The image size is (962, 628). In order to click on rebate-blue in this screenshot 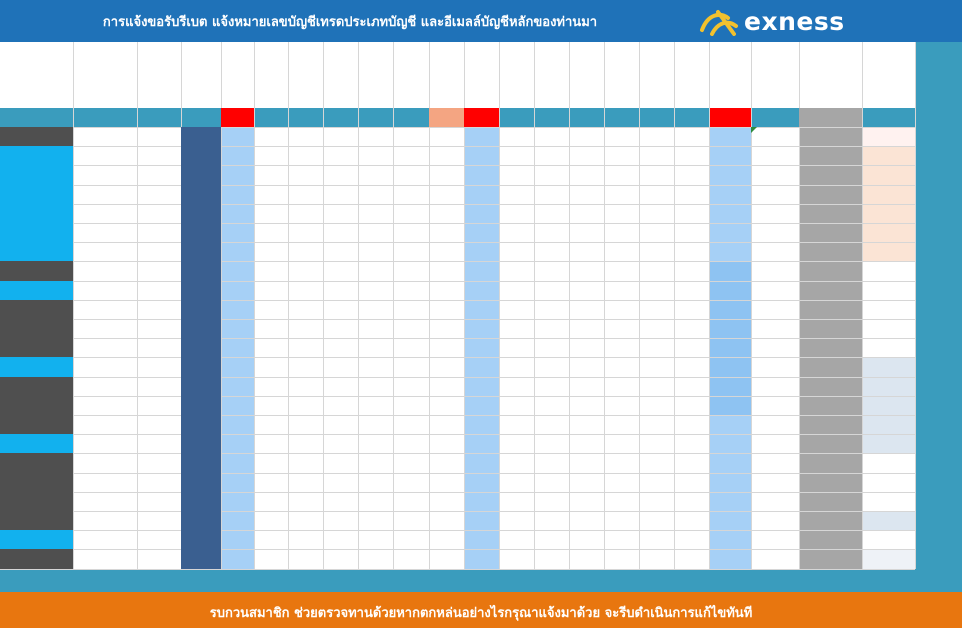, I will do `click(888, 415)`.